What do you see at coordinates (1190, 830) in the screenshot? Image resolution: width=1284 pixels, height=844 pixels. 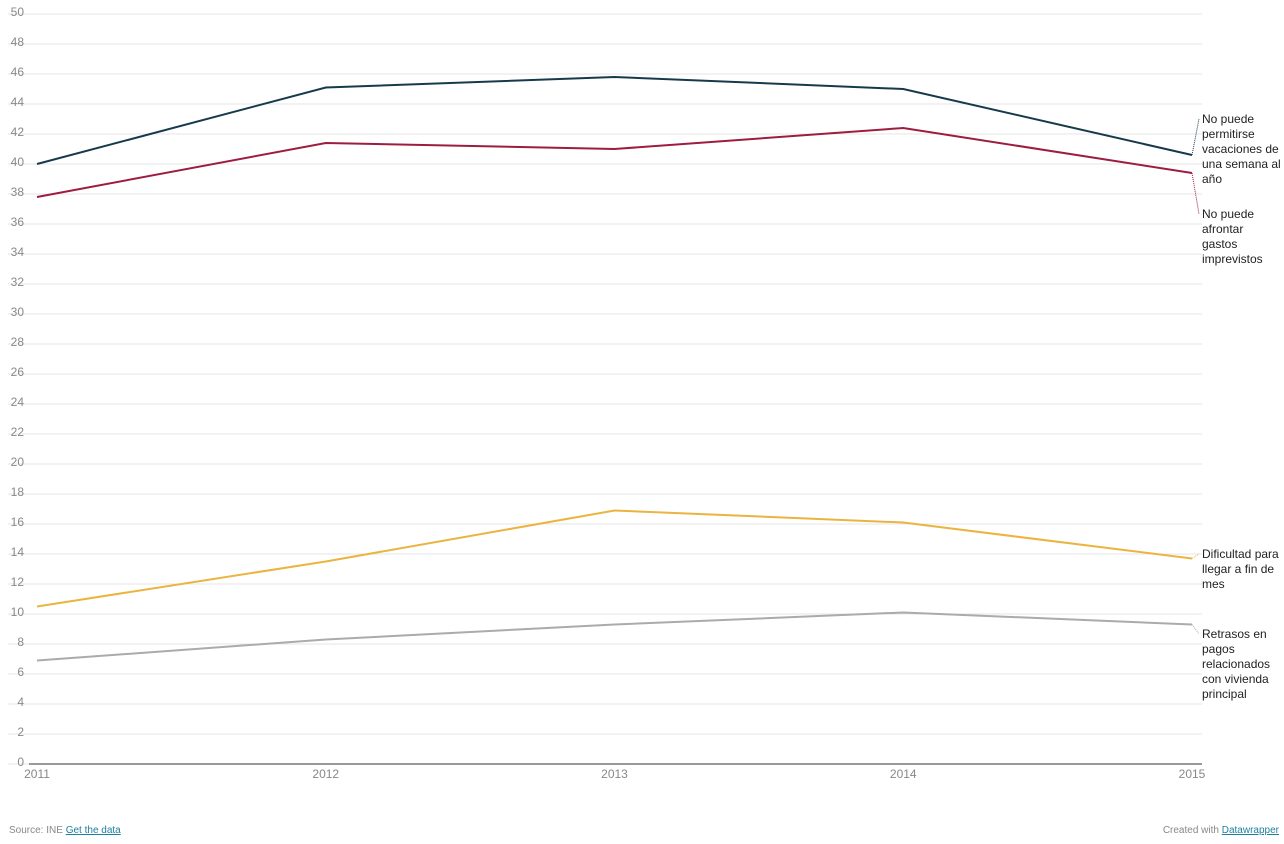 I see `credit: Created with` at bounding box center [1190, 830].